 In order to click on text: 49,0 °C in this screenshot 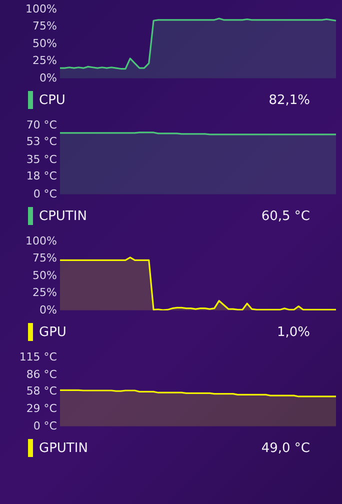, I will do `click(285, 448)`.